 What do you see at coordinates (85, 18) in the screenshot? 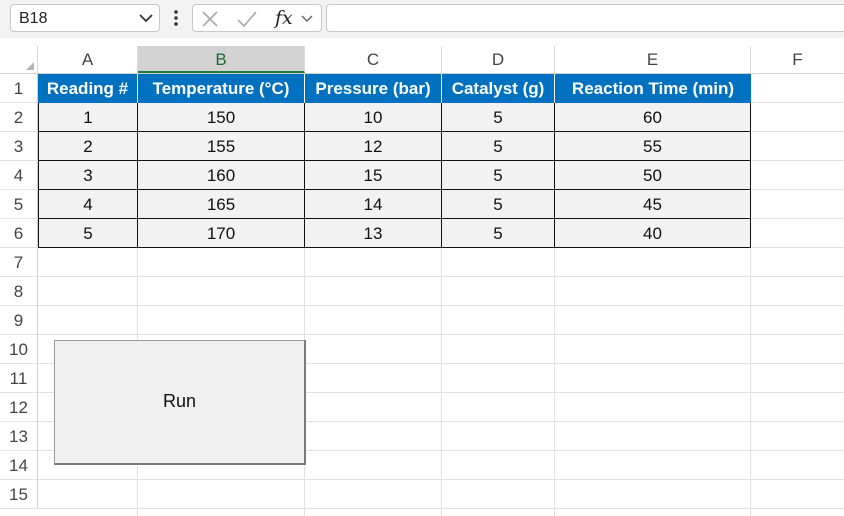
I see `name-box: B18` at bounding box center [85, 18].